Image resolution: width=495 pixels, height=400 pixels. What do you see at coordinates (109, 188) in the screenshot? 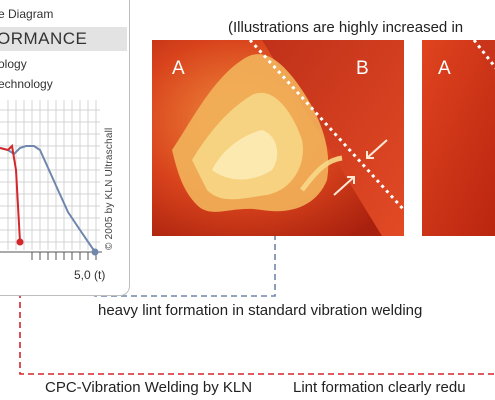
I see `copyright-text: © 2005 by KLN Ultraschall` at bounding box center [109, 188].